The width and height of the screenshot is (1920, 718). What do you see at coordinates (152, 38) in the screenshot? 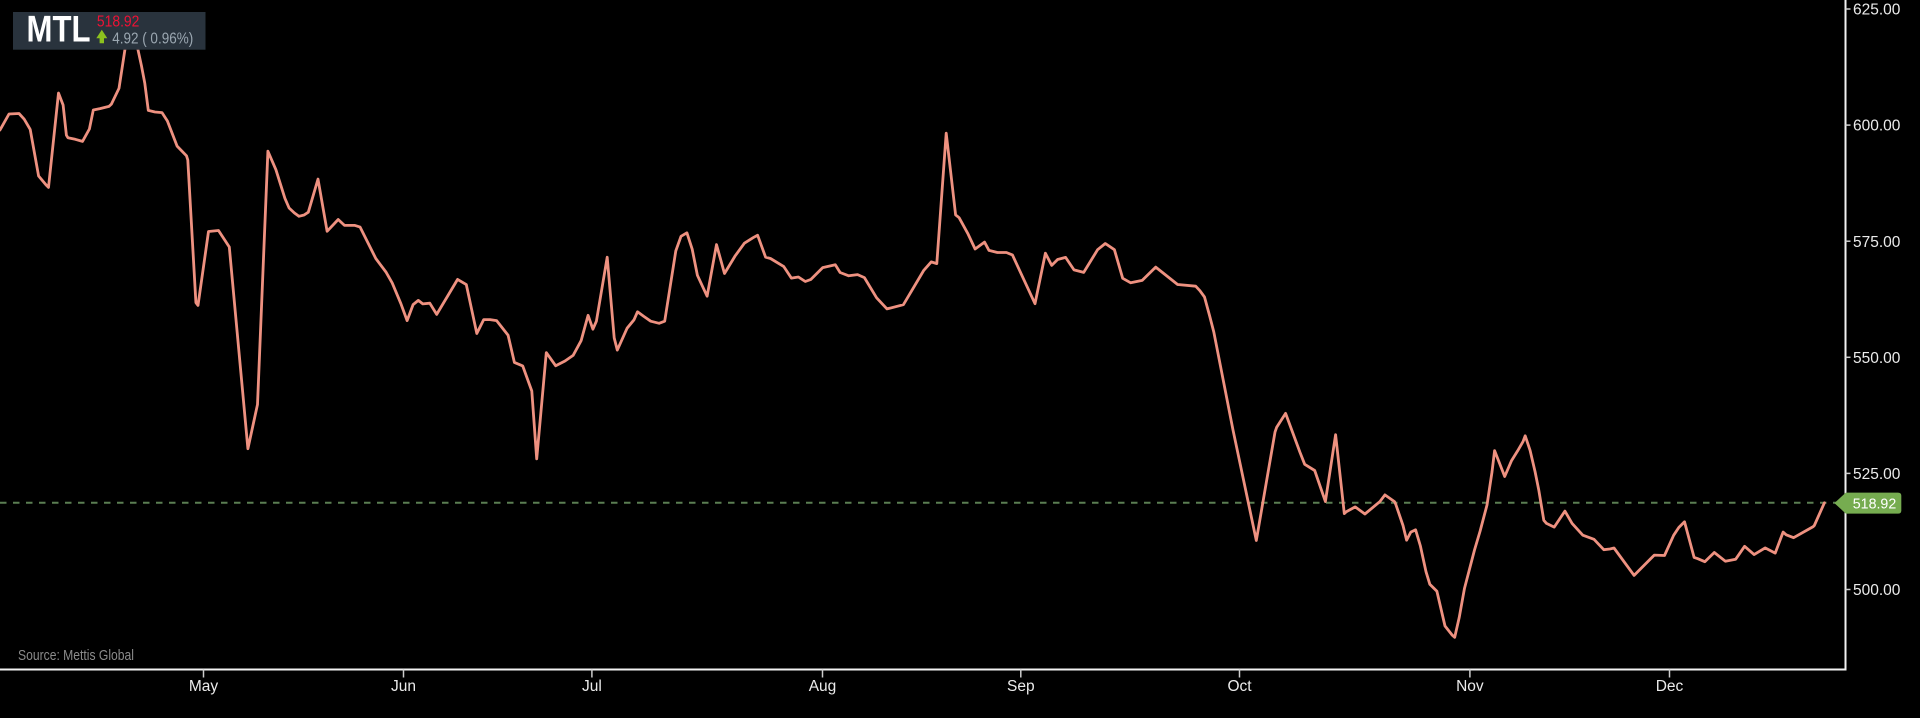
I see `svg-text: 4.92 ( 0.96%)` at bounding box center [152, 38].